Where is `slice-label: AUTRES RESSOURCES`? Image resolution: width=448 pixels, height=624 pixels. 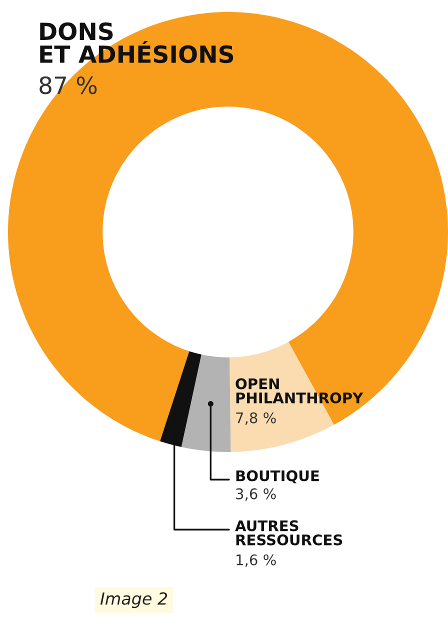
slice-label: AUTRES RESSOURCES is located at coordinates (288, 533).